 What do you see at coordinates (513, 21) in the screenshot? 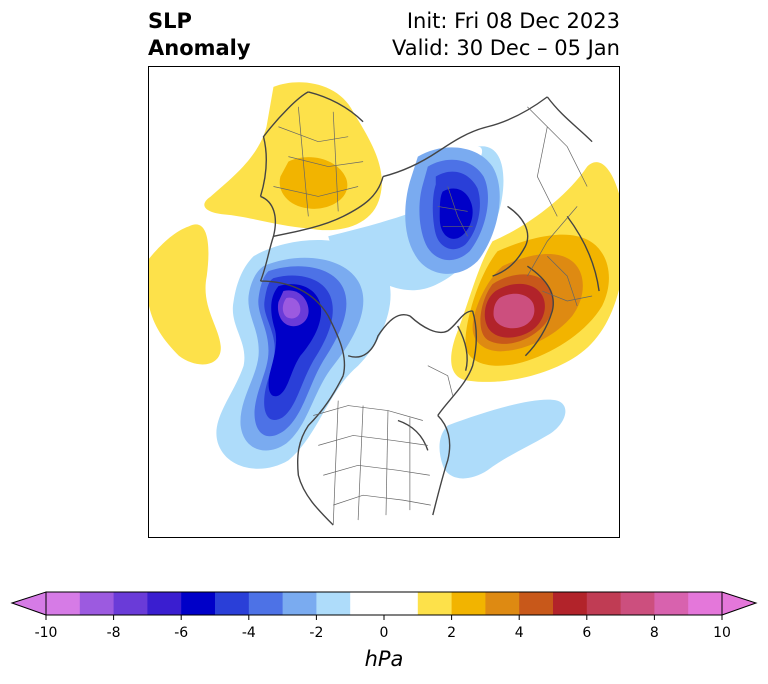
I see `init-date-label: Init: Fri 08 Dec 2023` at bounding box center [513, 21].